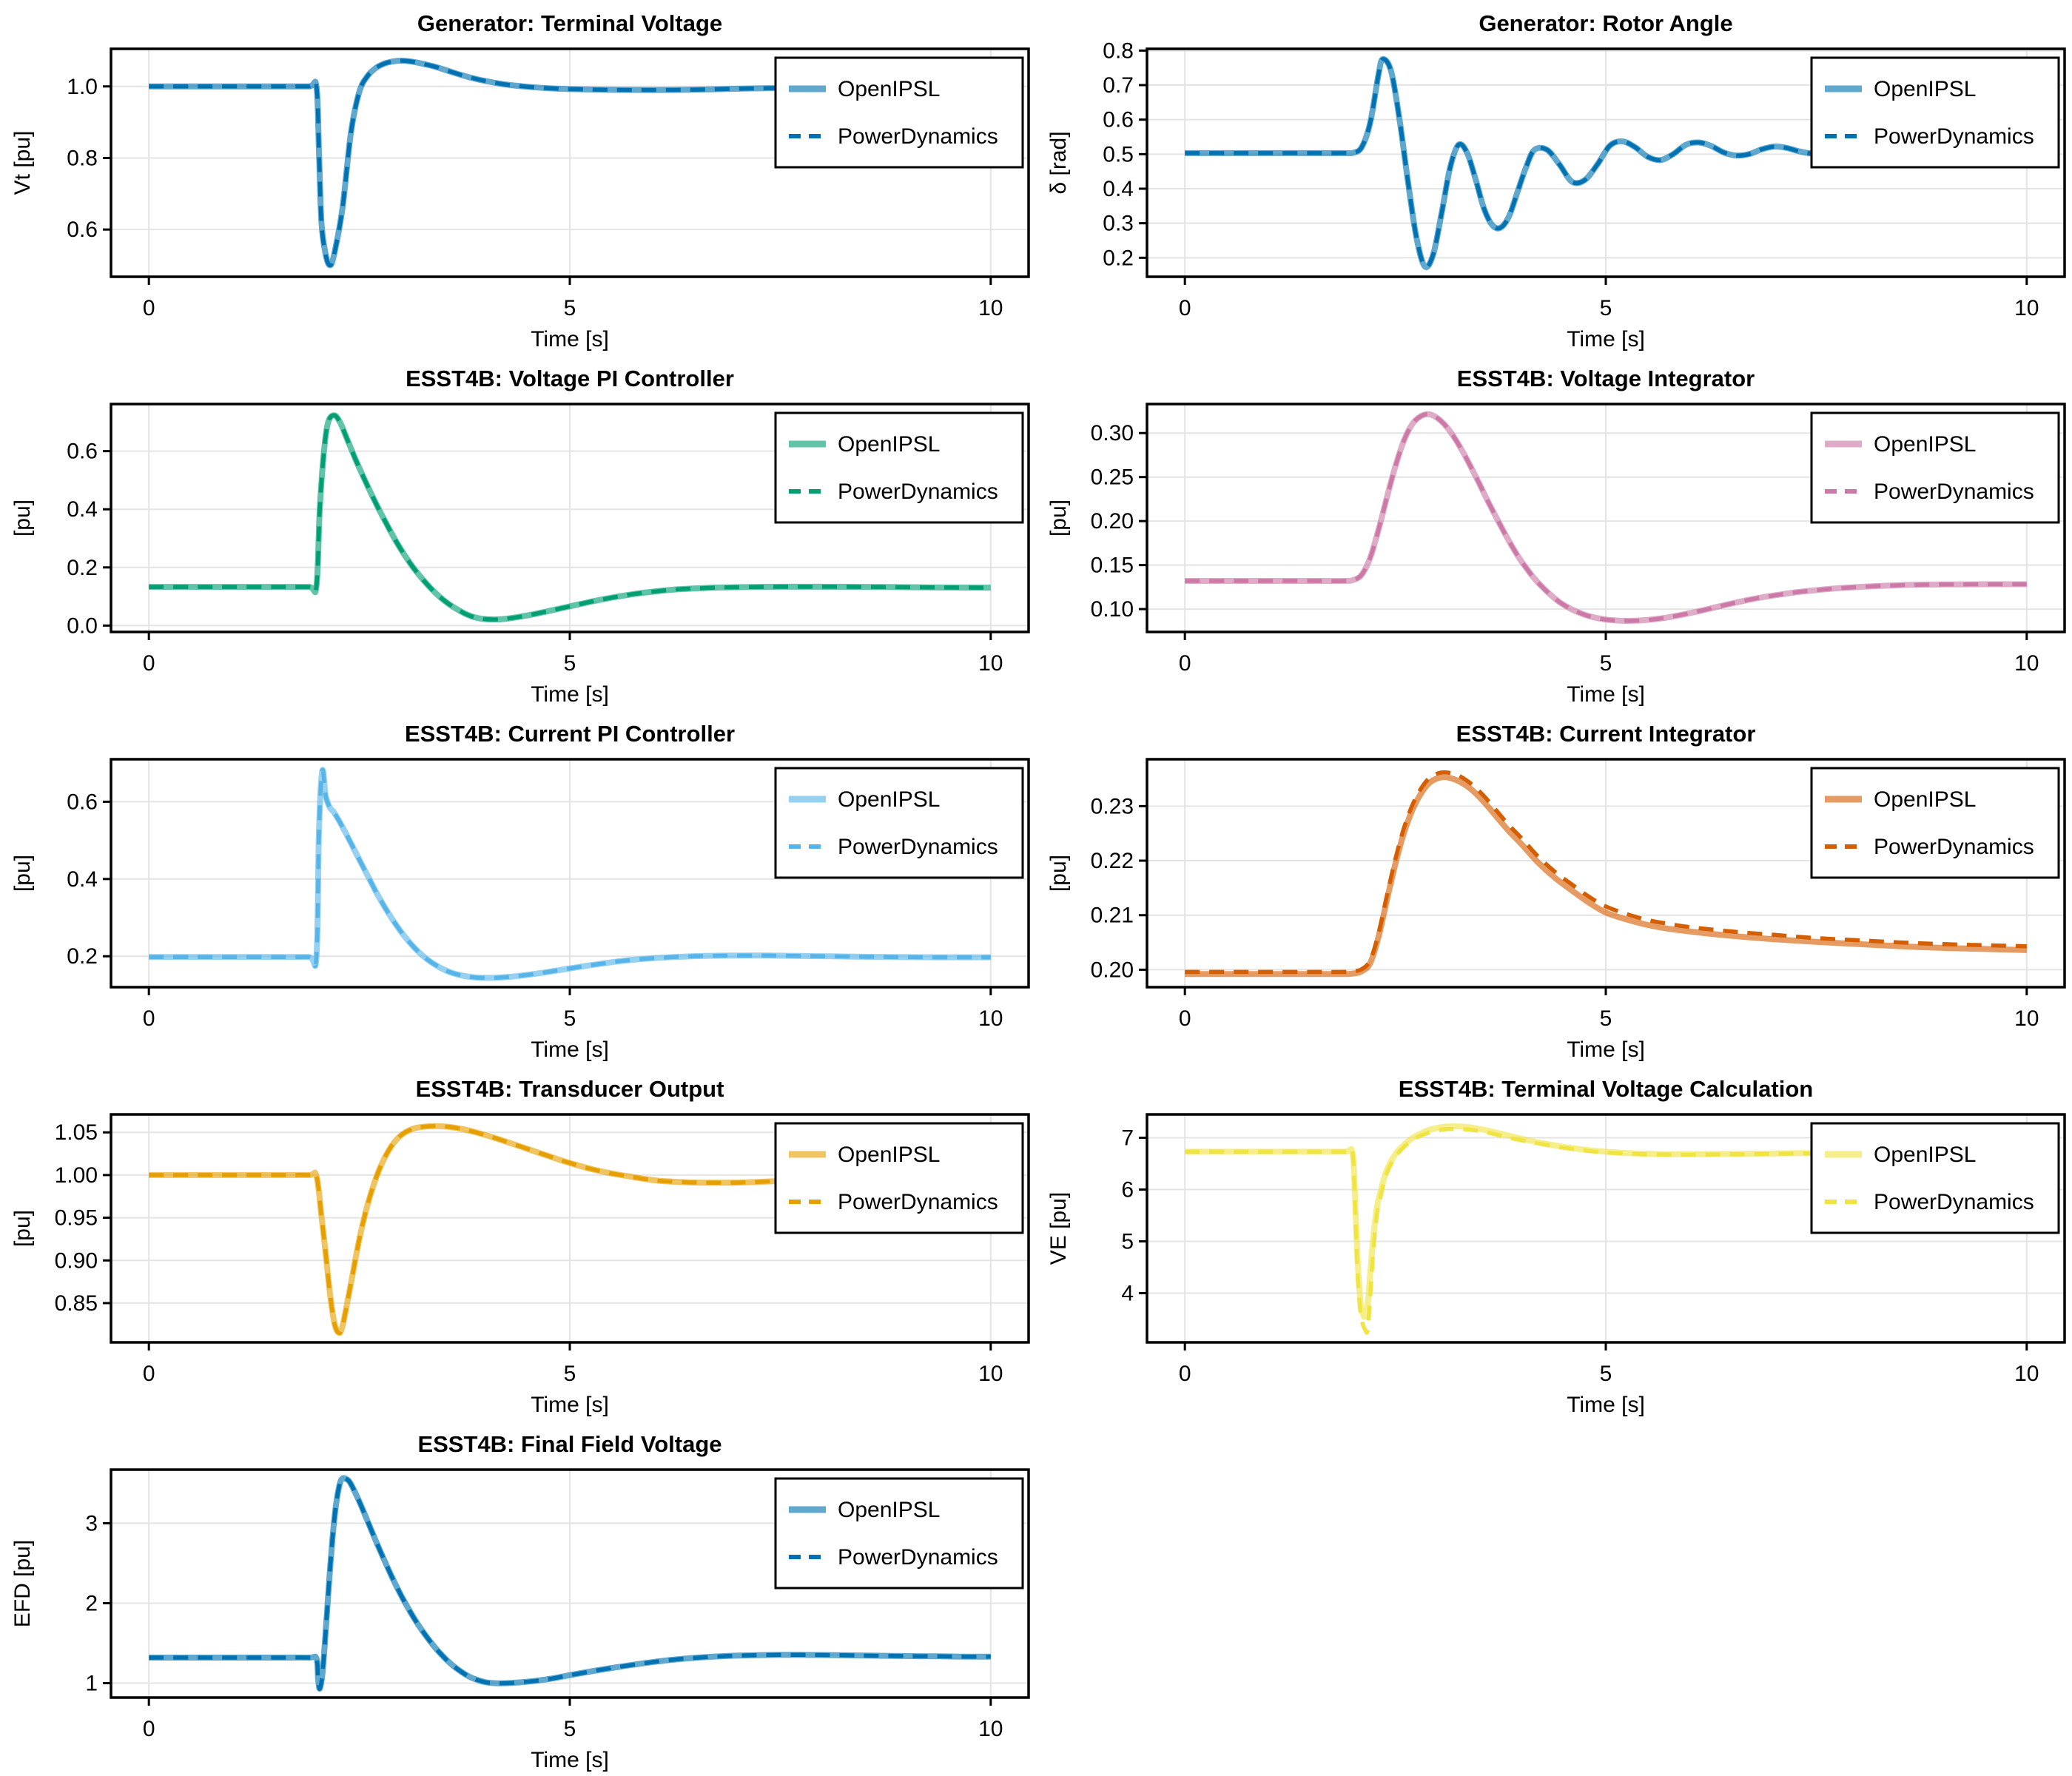 The width and height of the screenshot is (2072, 1776). Describe the element at coordinates (22, 1583) in the screenshot. I see `y-axis-label: EFD [pu]` at that location.